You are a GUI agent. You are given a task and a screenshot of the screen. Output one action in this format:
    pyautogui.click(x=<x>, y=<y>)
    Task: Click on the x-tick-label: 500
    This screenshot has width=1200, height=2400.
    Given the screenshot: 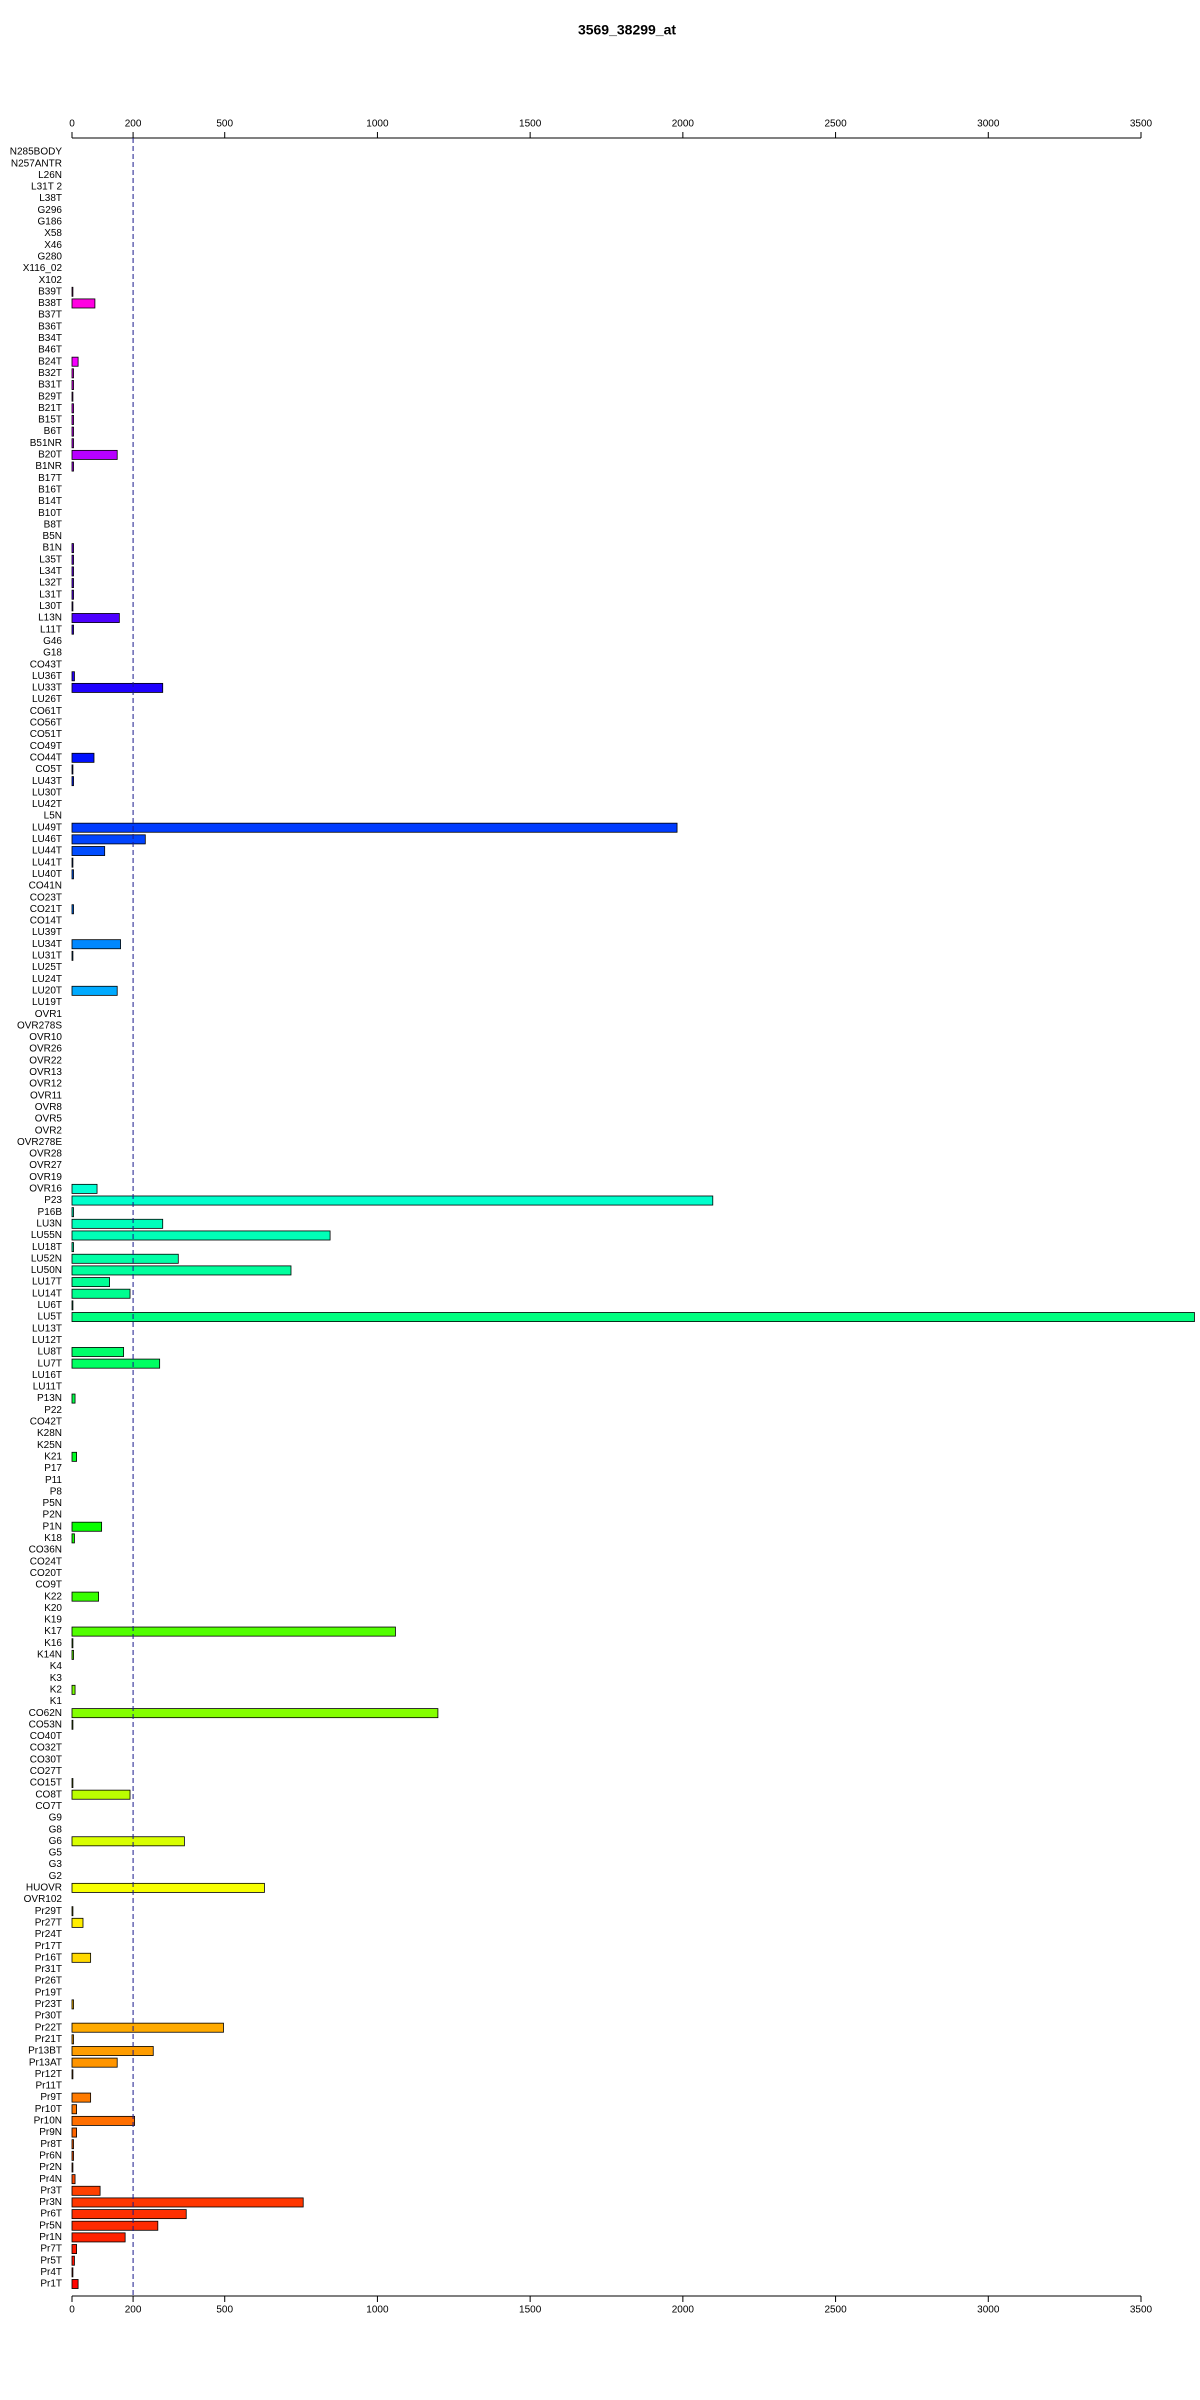 What is the action you would take?
    pyautogui.click(x=224, y=2310)
    